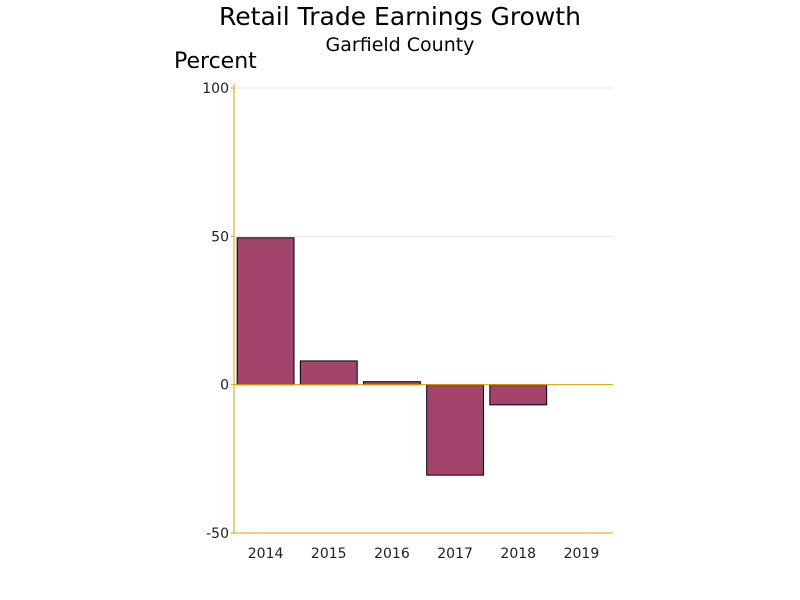  I want to click on y-tick-label: -50, so click(217, 534).